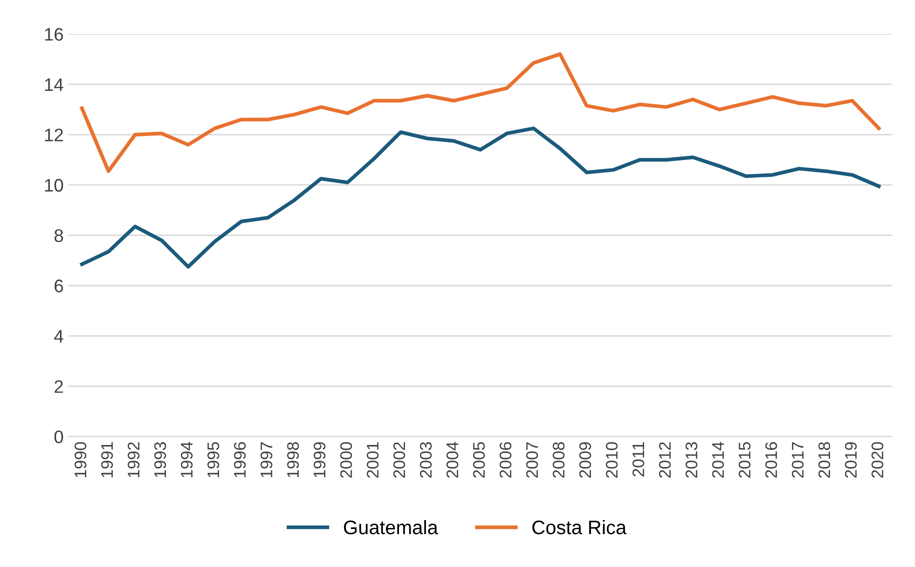 The image size is (915, 567). Describe the element at coordinates (54, 84) in the screenshot. I see `y-tick-label: 14` at that location.